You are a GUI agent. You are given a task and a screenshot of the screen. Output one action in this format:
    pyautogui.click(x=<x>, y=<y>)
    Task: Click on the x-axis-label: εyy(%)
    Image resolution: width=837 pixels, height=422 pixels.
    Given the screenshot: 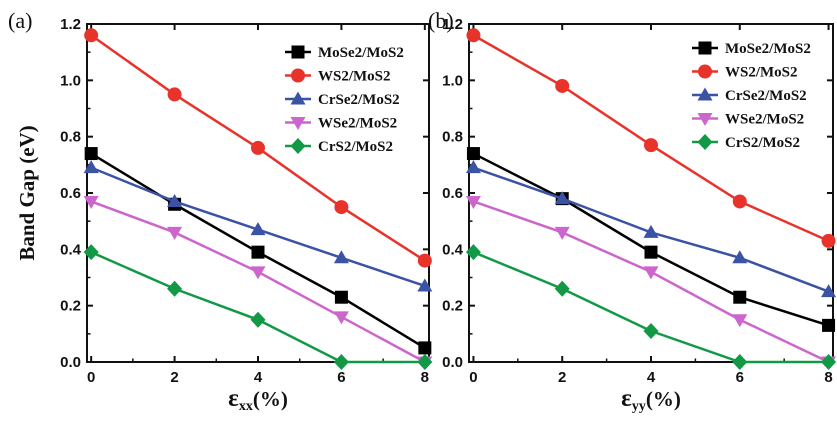 What is the action you would take?
    pyautogui.click(x=651, y=399)
    